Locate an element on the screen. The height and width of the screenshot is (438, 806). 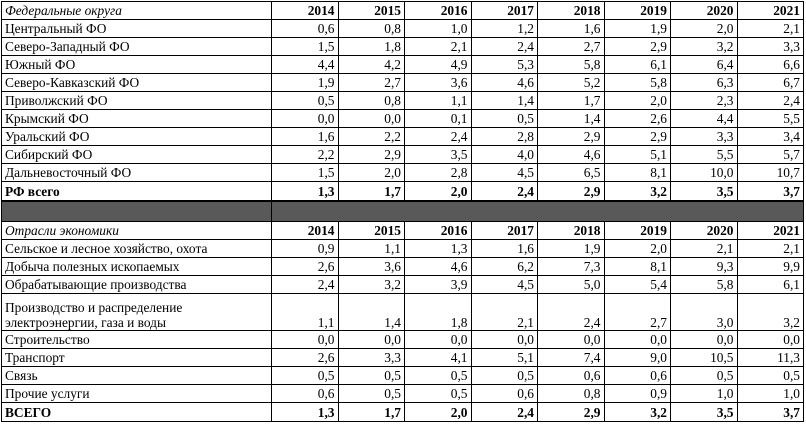
row-label: Прочие услуги is located at coordinates (136, 393).